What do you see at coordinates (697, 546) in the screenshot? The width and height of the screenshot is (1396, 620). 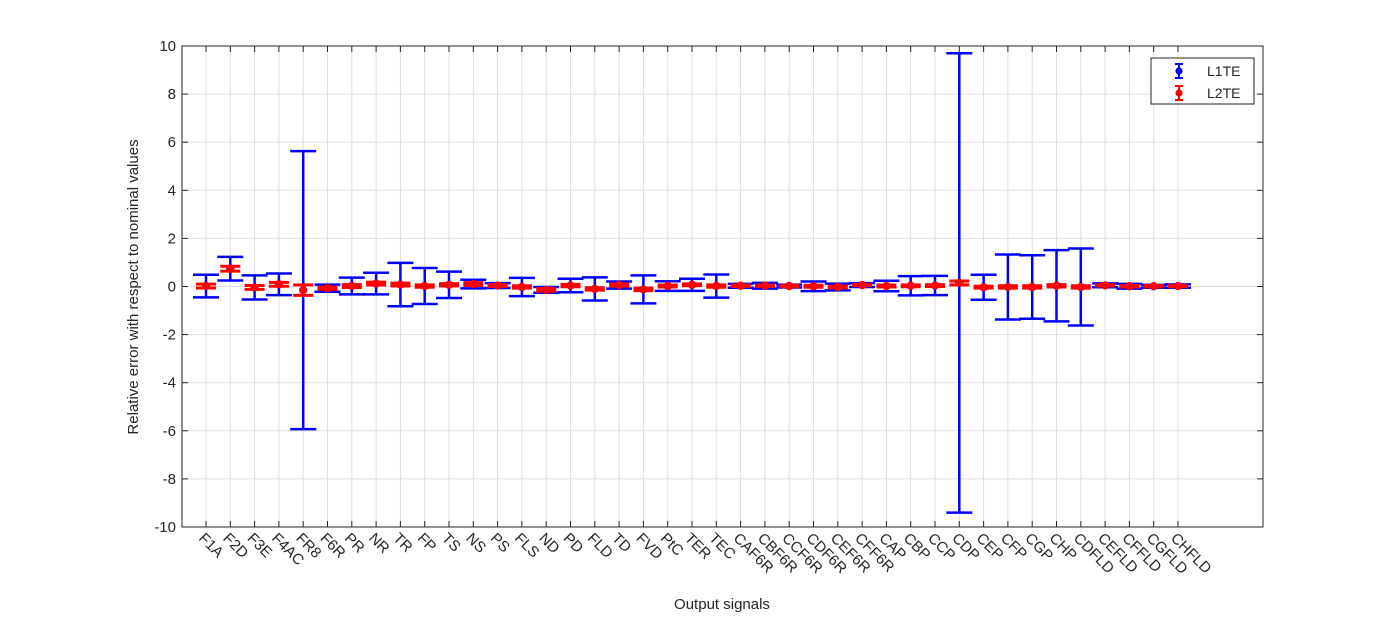 I see `x-tick-label: TER` at bounding box center [697, 546].